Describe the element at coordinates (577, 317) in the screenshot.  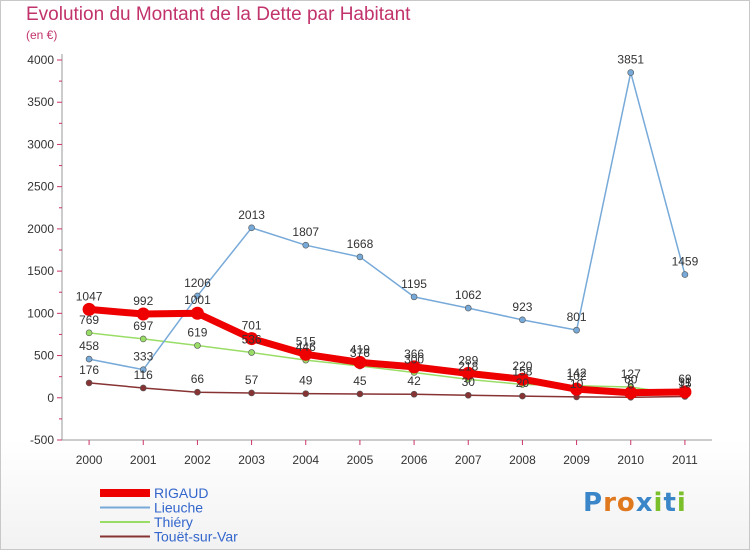
I see `data-label: 801` at that location.